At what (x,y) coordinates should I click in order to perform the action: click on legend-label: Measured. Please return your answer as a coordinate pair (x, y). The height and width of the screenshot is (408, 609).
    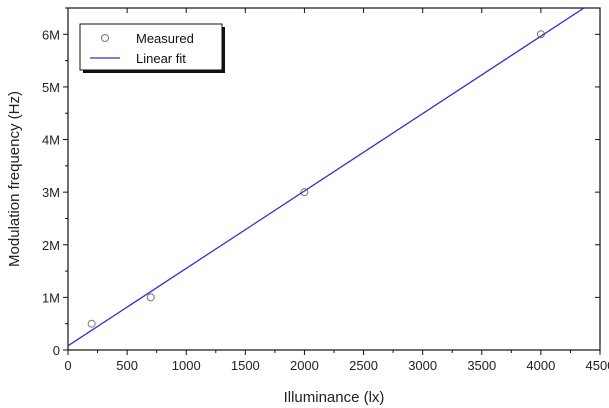
    Looking at the image, I should click on (165, 38).